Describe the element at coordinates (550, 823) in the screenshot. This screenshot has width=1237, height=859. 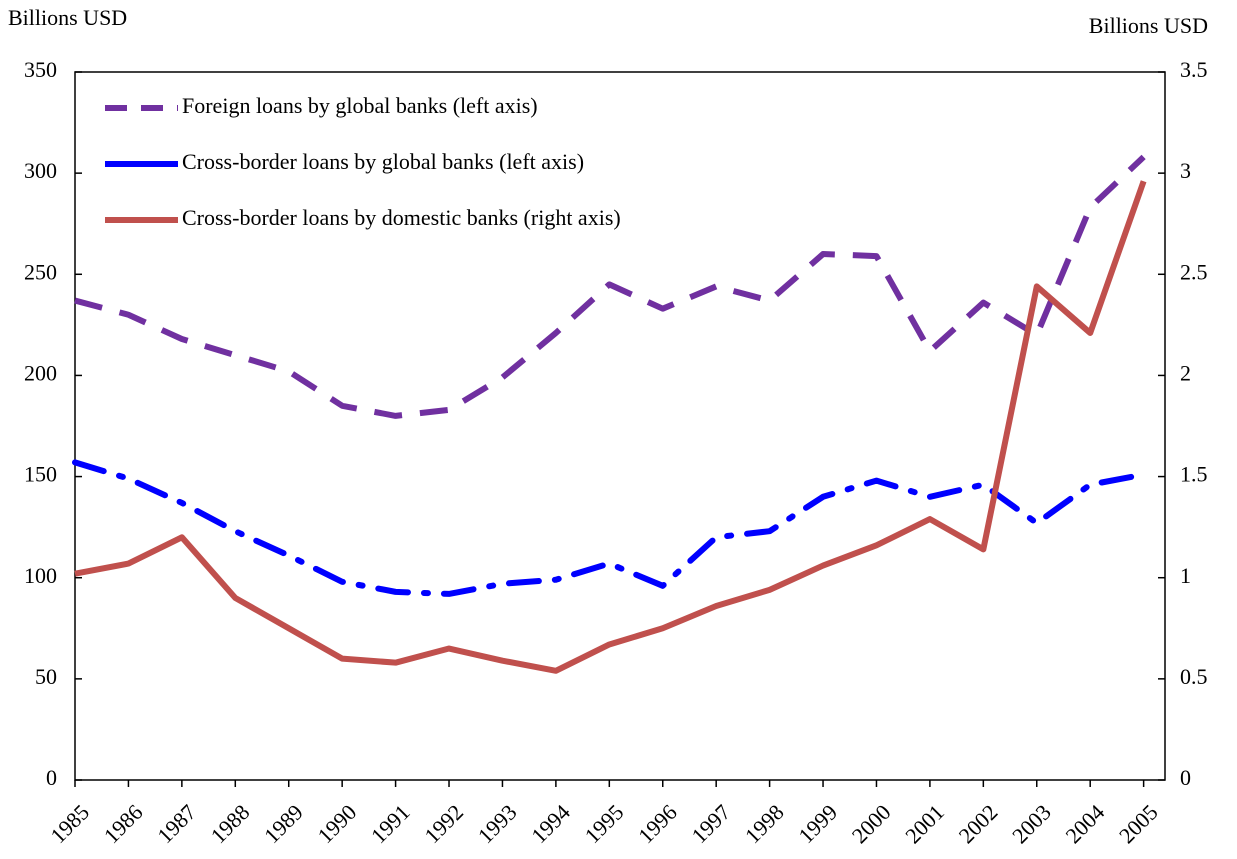
I see `x-tick-label: 1994` at that location.